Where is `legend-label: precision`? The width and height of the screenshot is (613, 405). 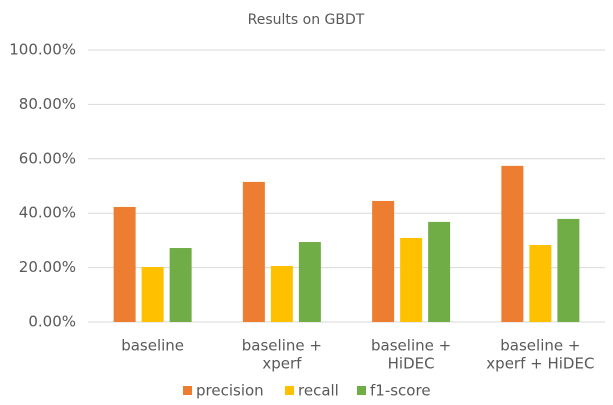
legend-label: precision is located at coordinates (230, 391).